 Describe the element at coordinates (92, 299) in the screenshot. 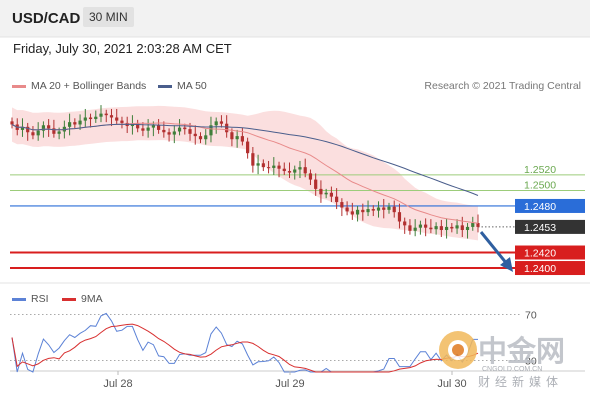

I see `legend-rsi-ma-label: 9MA` at that location.